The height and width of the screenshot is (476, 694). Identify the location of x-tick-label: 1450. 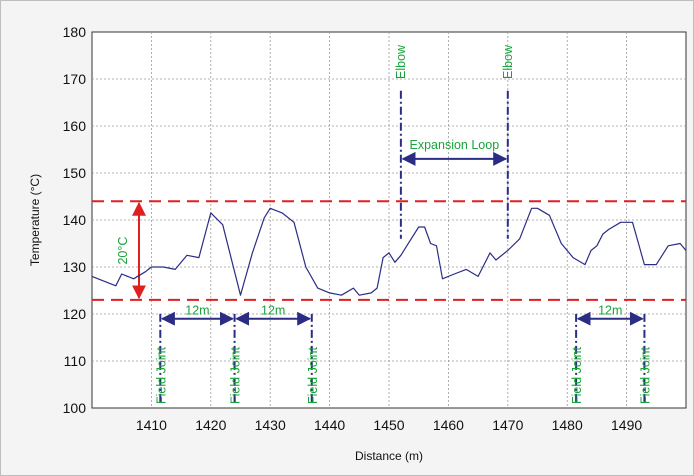
(388, 425).